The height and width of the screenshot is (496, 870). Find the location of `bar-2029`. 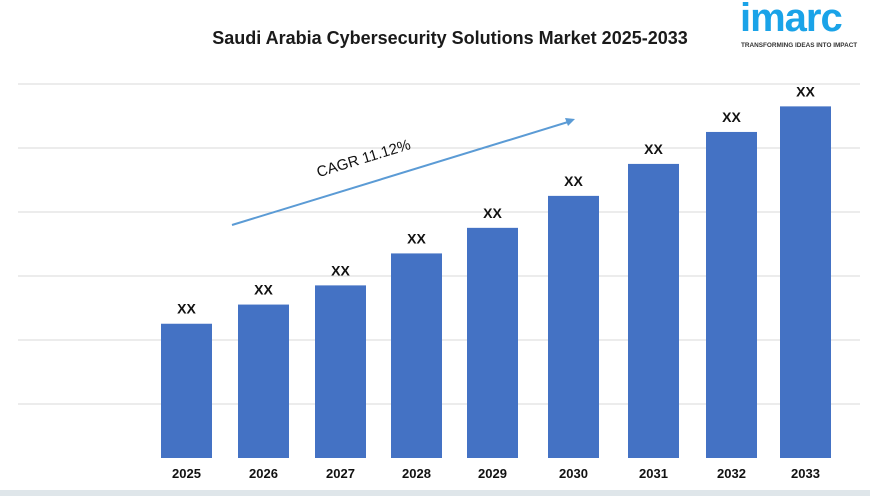

bar-2029 is located at coordinates (492, 342).